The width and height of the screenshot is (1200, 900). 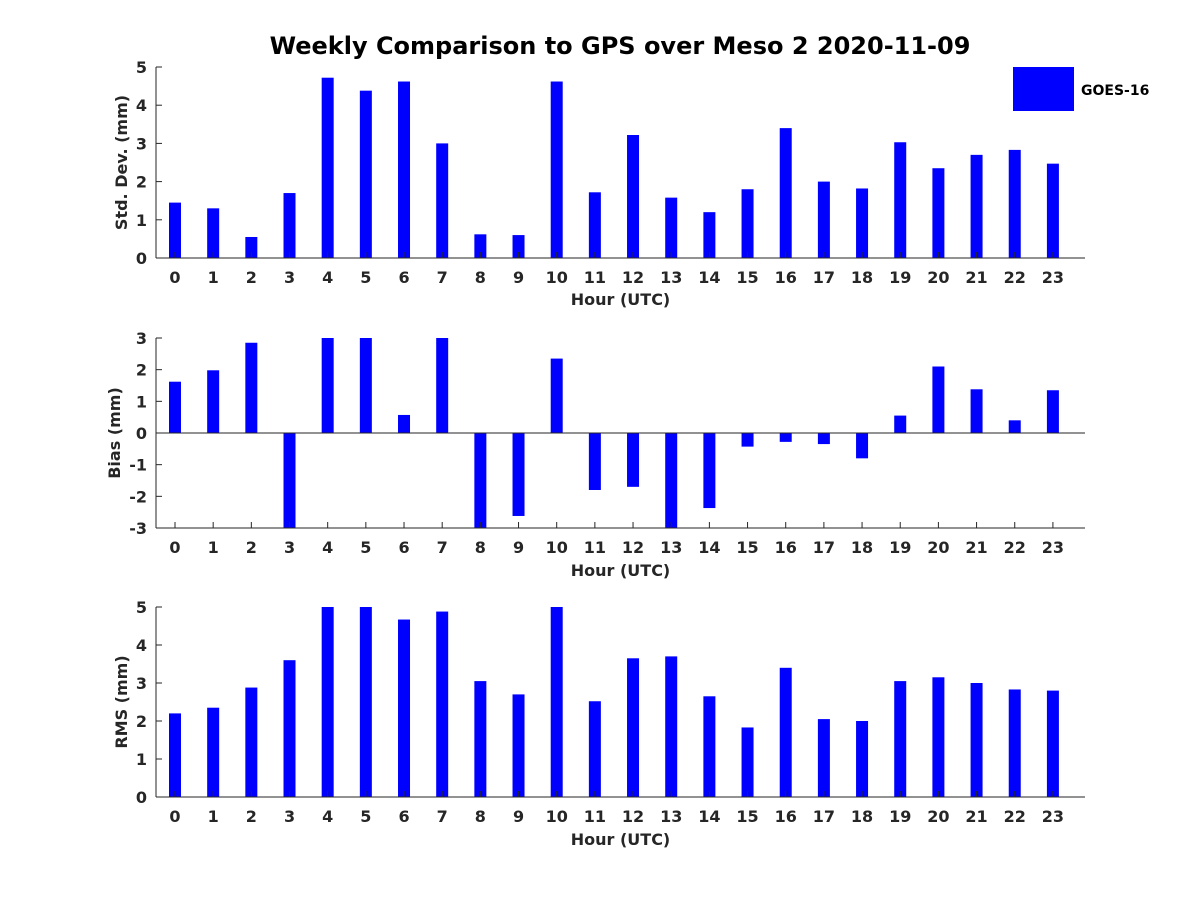 What do you see at coordinates (213, 277) in the screenshot?
I see `stddev-xtick-label: 1` at bounding box center [213, 277].